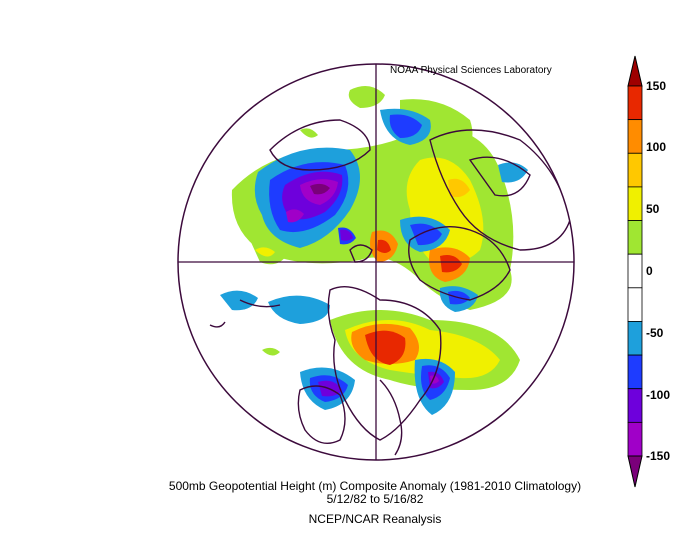 The width and height of the screenshot is (700, 542). I want to click on colorbar-top-arrow, so click(635, 71).